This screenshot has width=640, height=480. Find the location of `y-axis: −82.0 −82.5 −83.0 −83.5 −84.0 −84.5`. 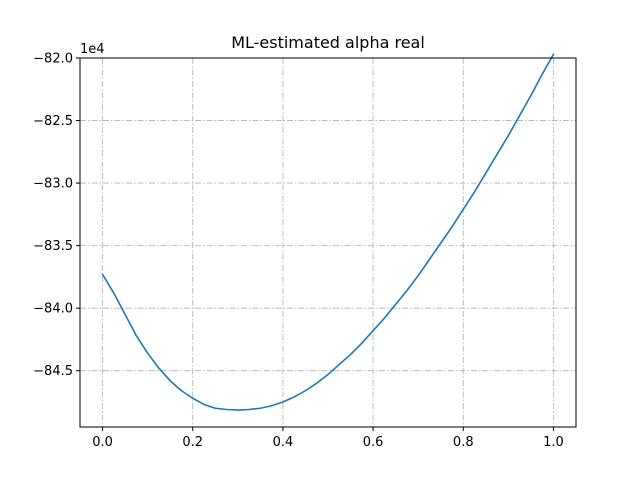

y-axis: −82.0 −82.5 −83.0 −83.5 −84.0 −84.5 is located at coordinates (56, 215).